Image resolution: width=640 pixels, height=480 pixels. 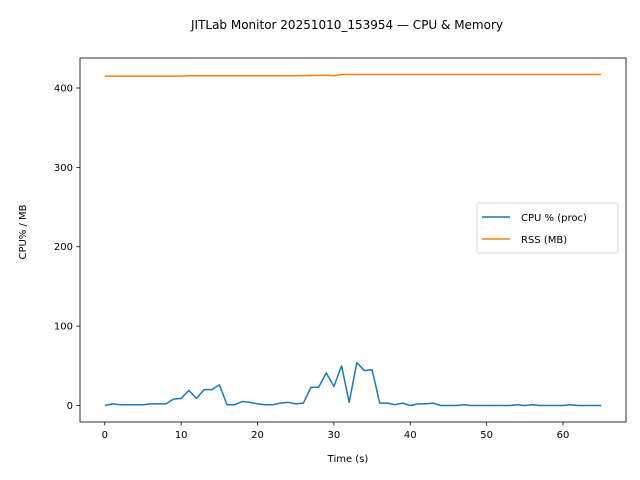 I want to click on y-axis-ticks: 0 100 200 300 400, so click(x=67, y=248).